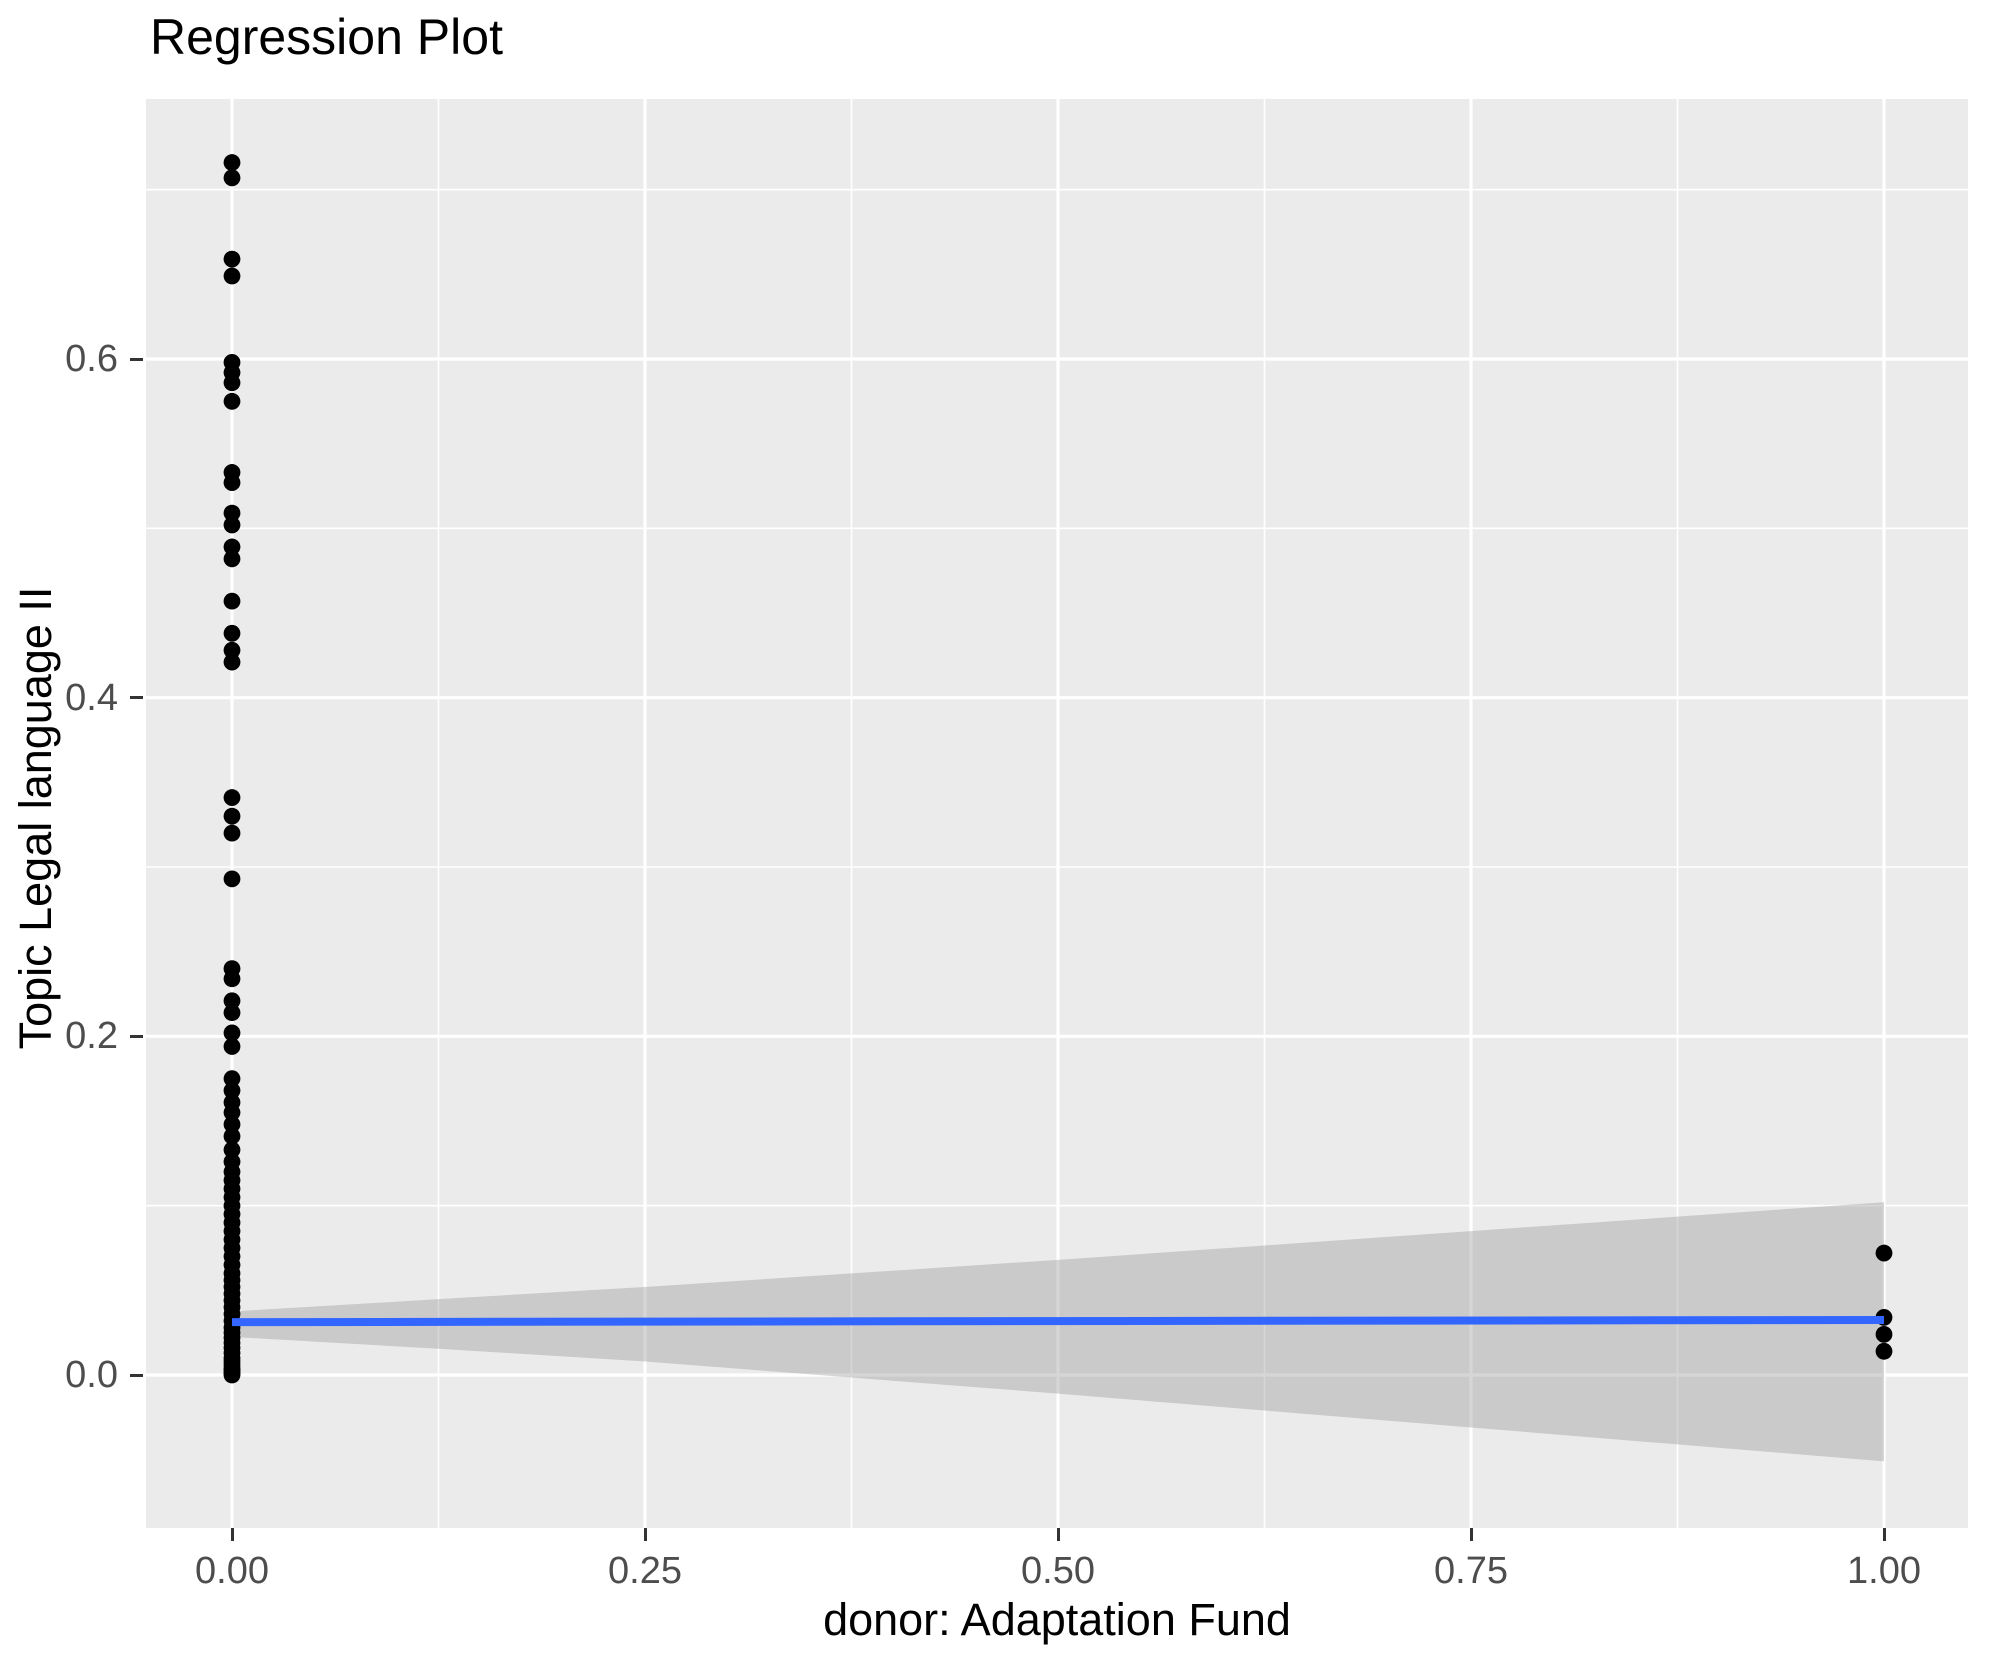 This screenshot has height=1665, width=1990. What do you see at coordinates (91, 1036) in the screenshot?
I see `y-tick-label: 0.2` at bounding box center [91, 1036].